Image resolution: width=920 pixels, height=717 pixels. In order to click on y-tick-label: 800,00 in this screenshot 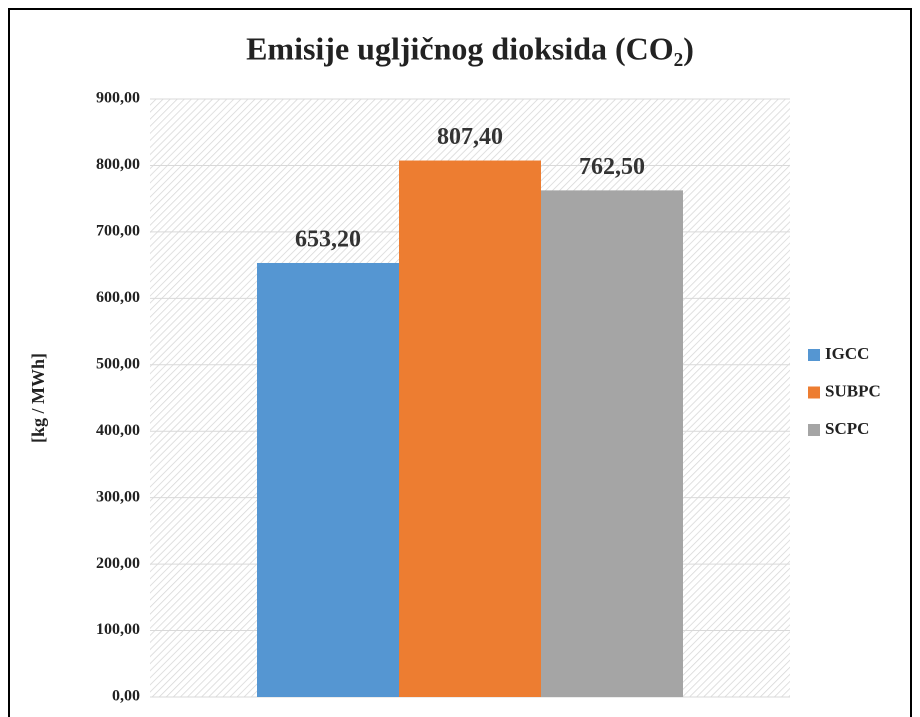, I will do `click(118, 164)`.